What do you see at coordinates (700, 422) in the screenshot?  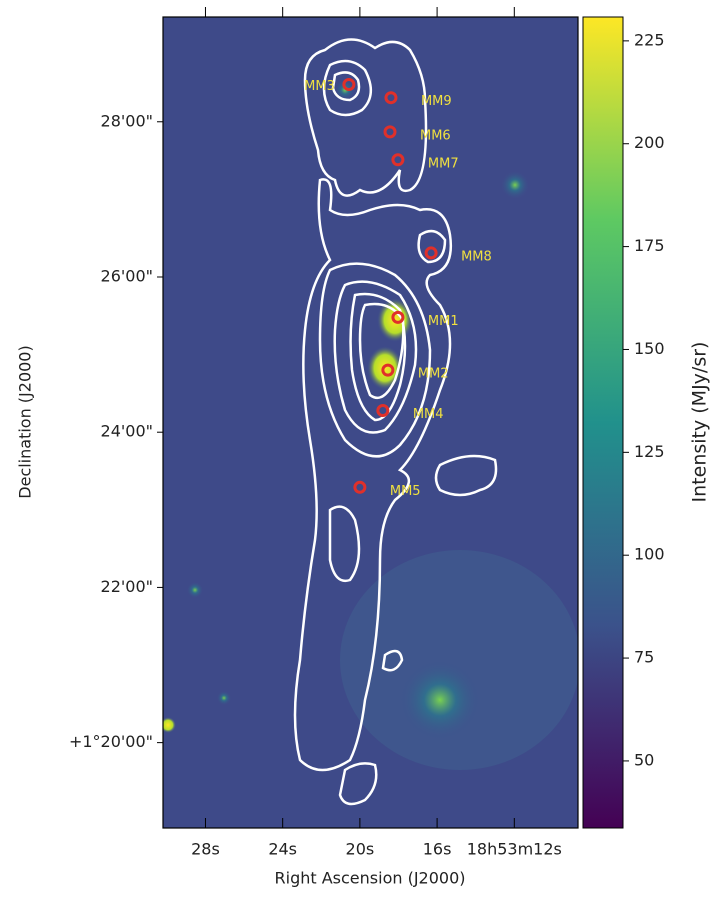 I see `colorbar-label: Intensity (MJy/sr)` at bounding box center [700, 422].